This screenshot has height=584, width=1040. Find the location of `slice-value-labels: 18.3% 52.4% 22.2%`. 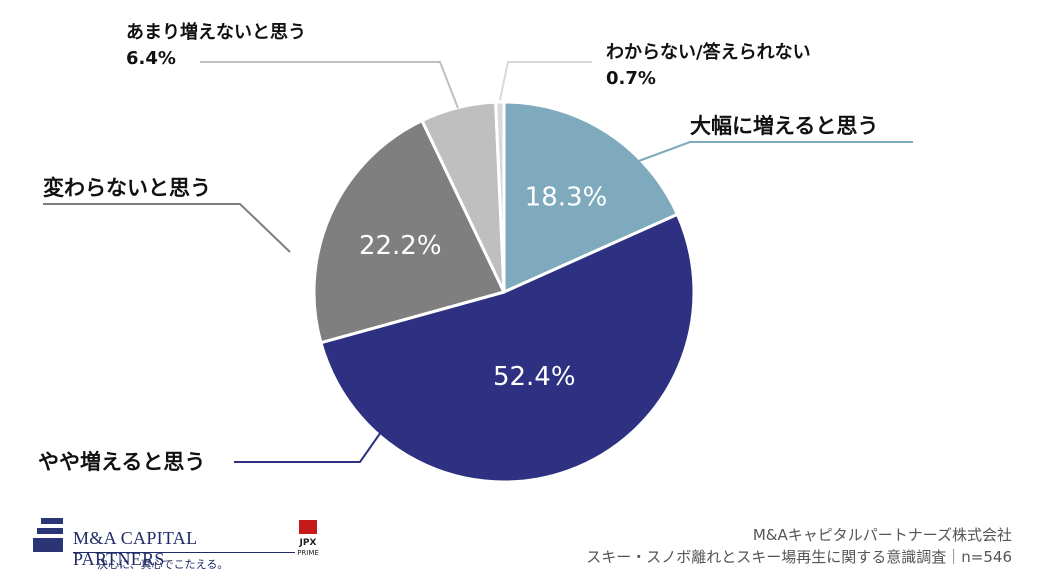

slice-value-labels: 18.3% 52.4% 22.2% is located at coordinates (483, 287).